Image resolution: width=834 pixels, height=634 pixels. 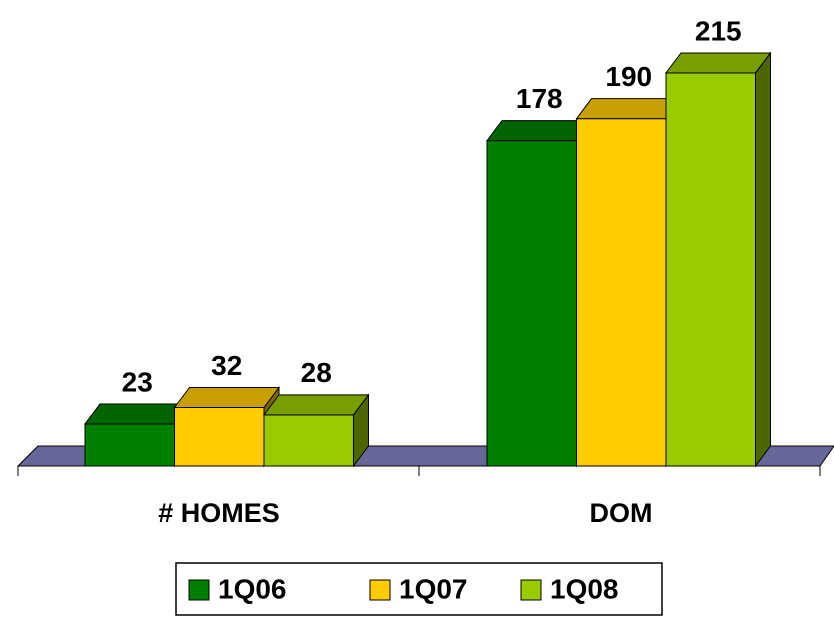 I want to click on bar-side, so click(x=763, y=259).